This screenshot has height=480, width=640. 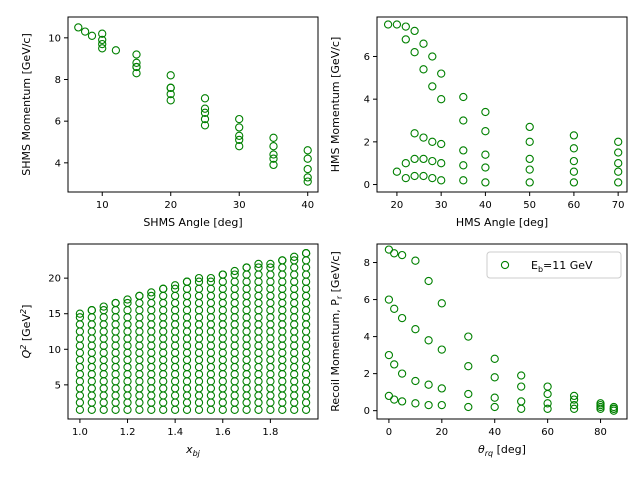 I want to click on y-tick-label: 10, so click(x=54, y=350).